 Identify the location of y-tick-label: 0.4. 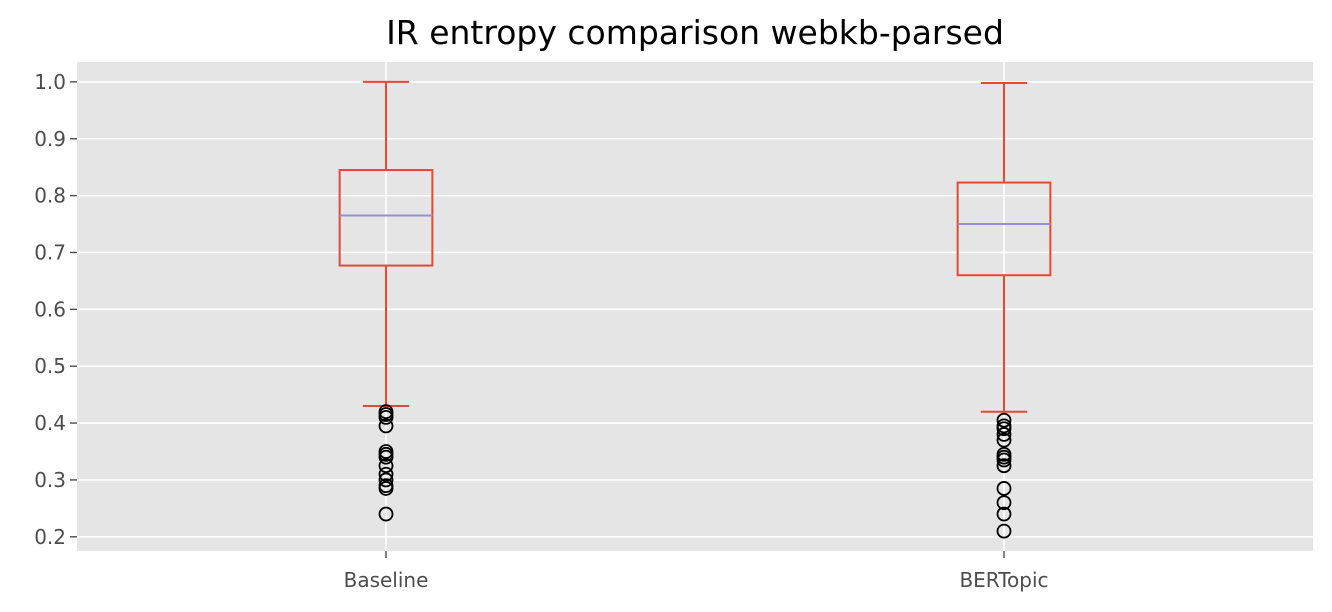
(50, 423).